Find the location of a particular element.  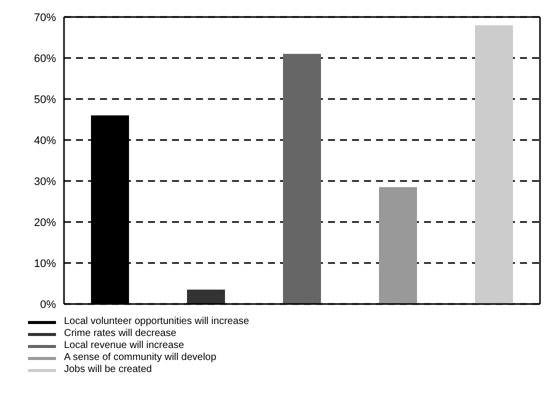

y-tick-label: 70% is located at coordinates (45, 18).